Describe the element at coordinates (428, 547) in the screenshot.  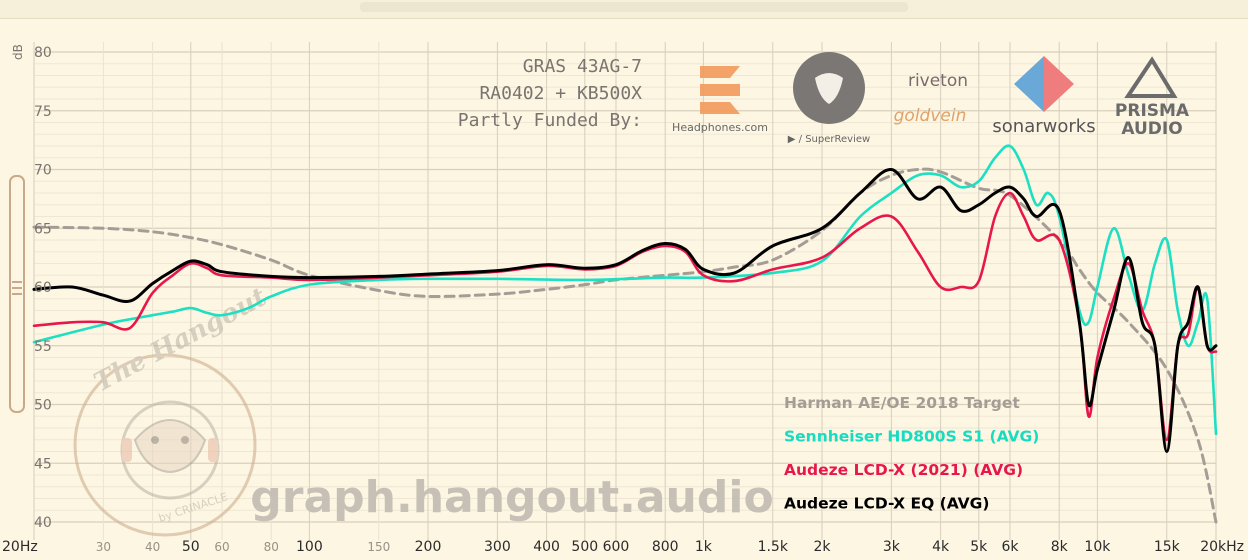
I see `x-tick-label: 200` at that location.